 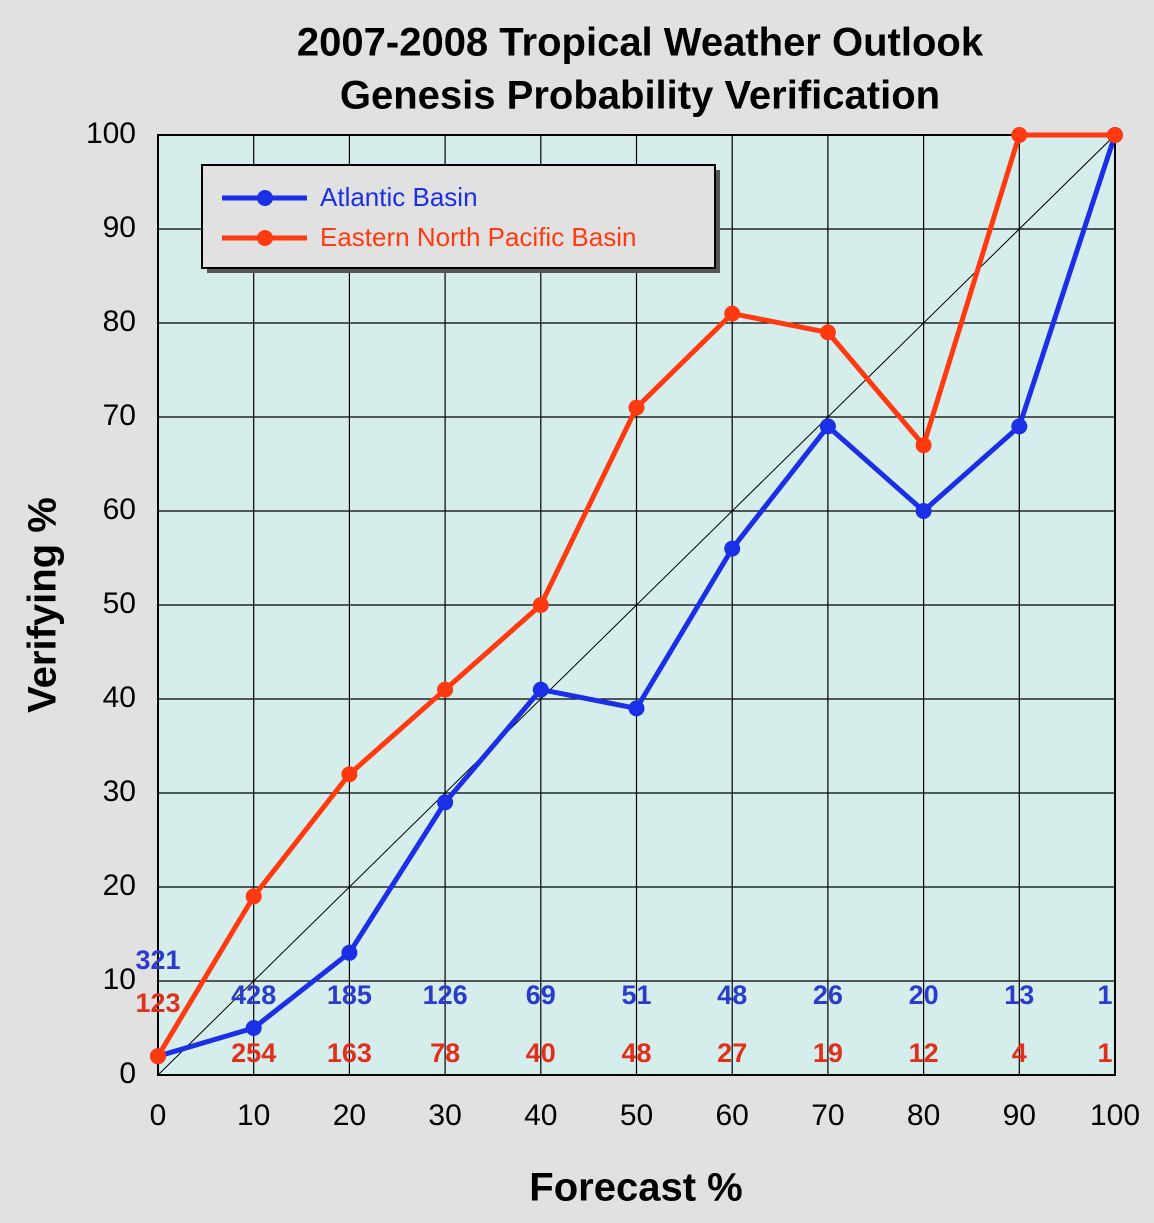 What do you see at coordinates (119, 603) in the screenshot?
I see `y-tick-label: 50` at bounding box center [119, 603].